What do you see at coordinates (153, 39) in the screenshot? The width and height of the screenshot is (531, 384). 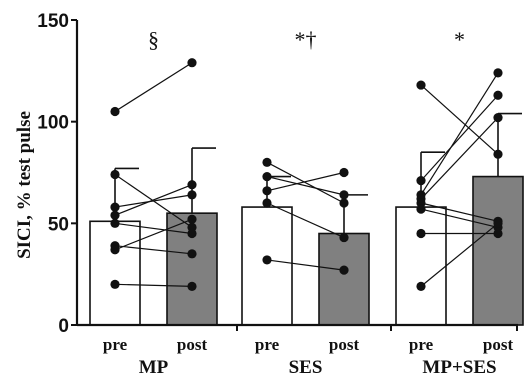 I see `significance-annotation: §` at bounding box center [153, 39].